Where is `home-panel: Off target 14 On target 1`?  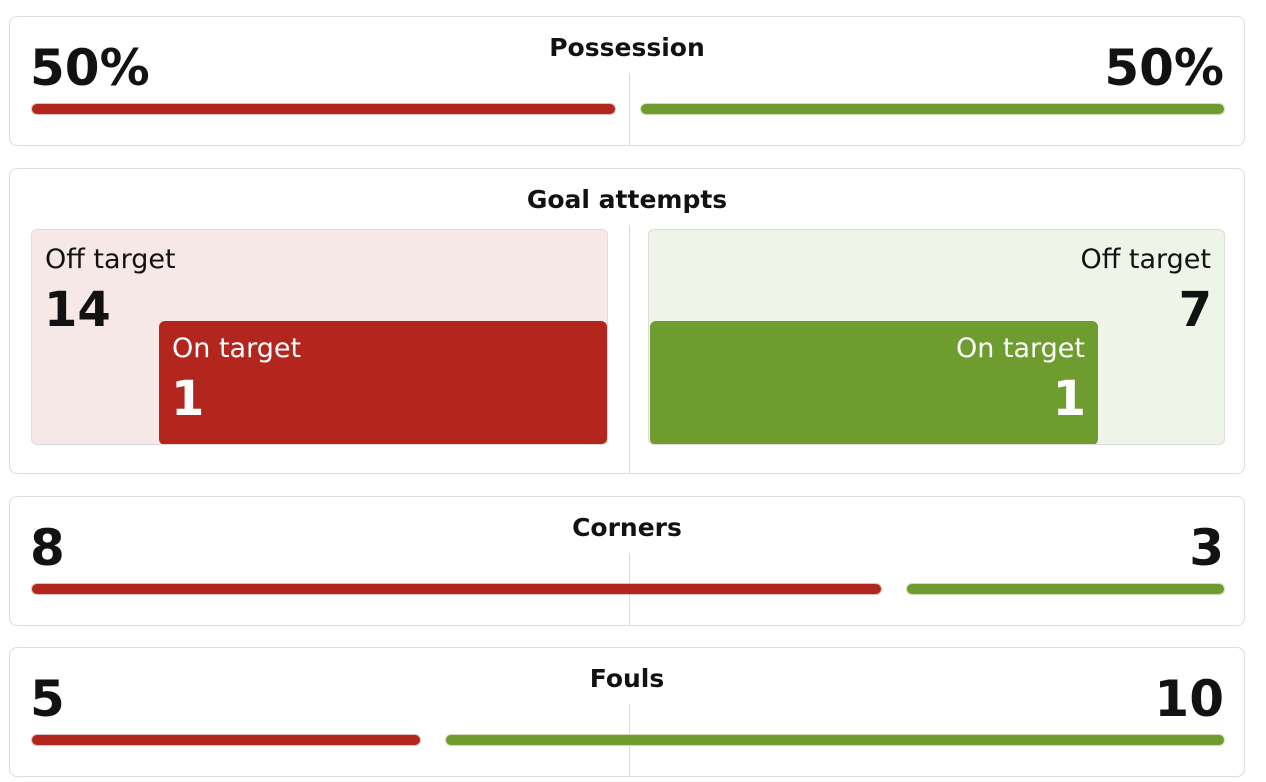
home-panel: Off target 14 On target 1 is located at coordinates (319, 337).